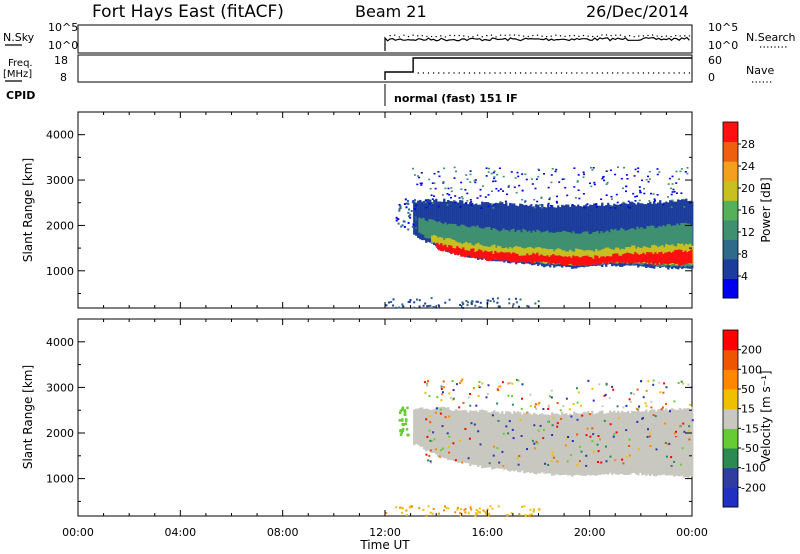 The height and width of the screenshot is (554, 800). Describe the element at coordinates (399, 37) in the screenshot. I see `noise-panel: N.Sky 10^5 10^0 10^5 10^0 N.Search` at that location.